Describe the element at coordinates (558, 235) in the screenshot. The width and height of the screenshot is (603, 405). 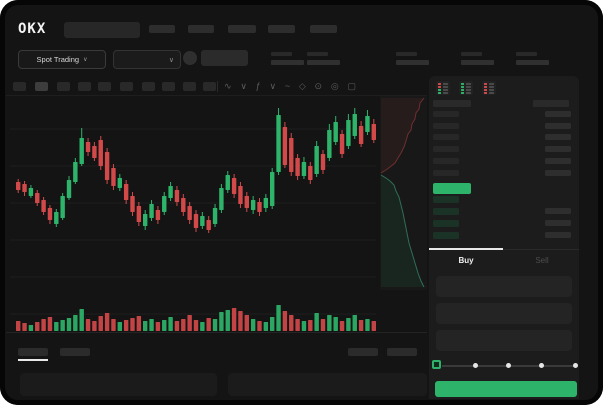
I see `bid-row-amount` at that location.